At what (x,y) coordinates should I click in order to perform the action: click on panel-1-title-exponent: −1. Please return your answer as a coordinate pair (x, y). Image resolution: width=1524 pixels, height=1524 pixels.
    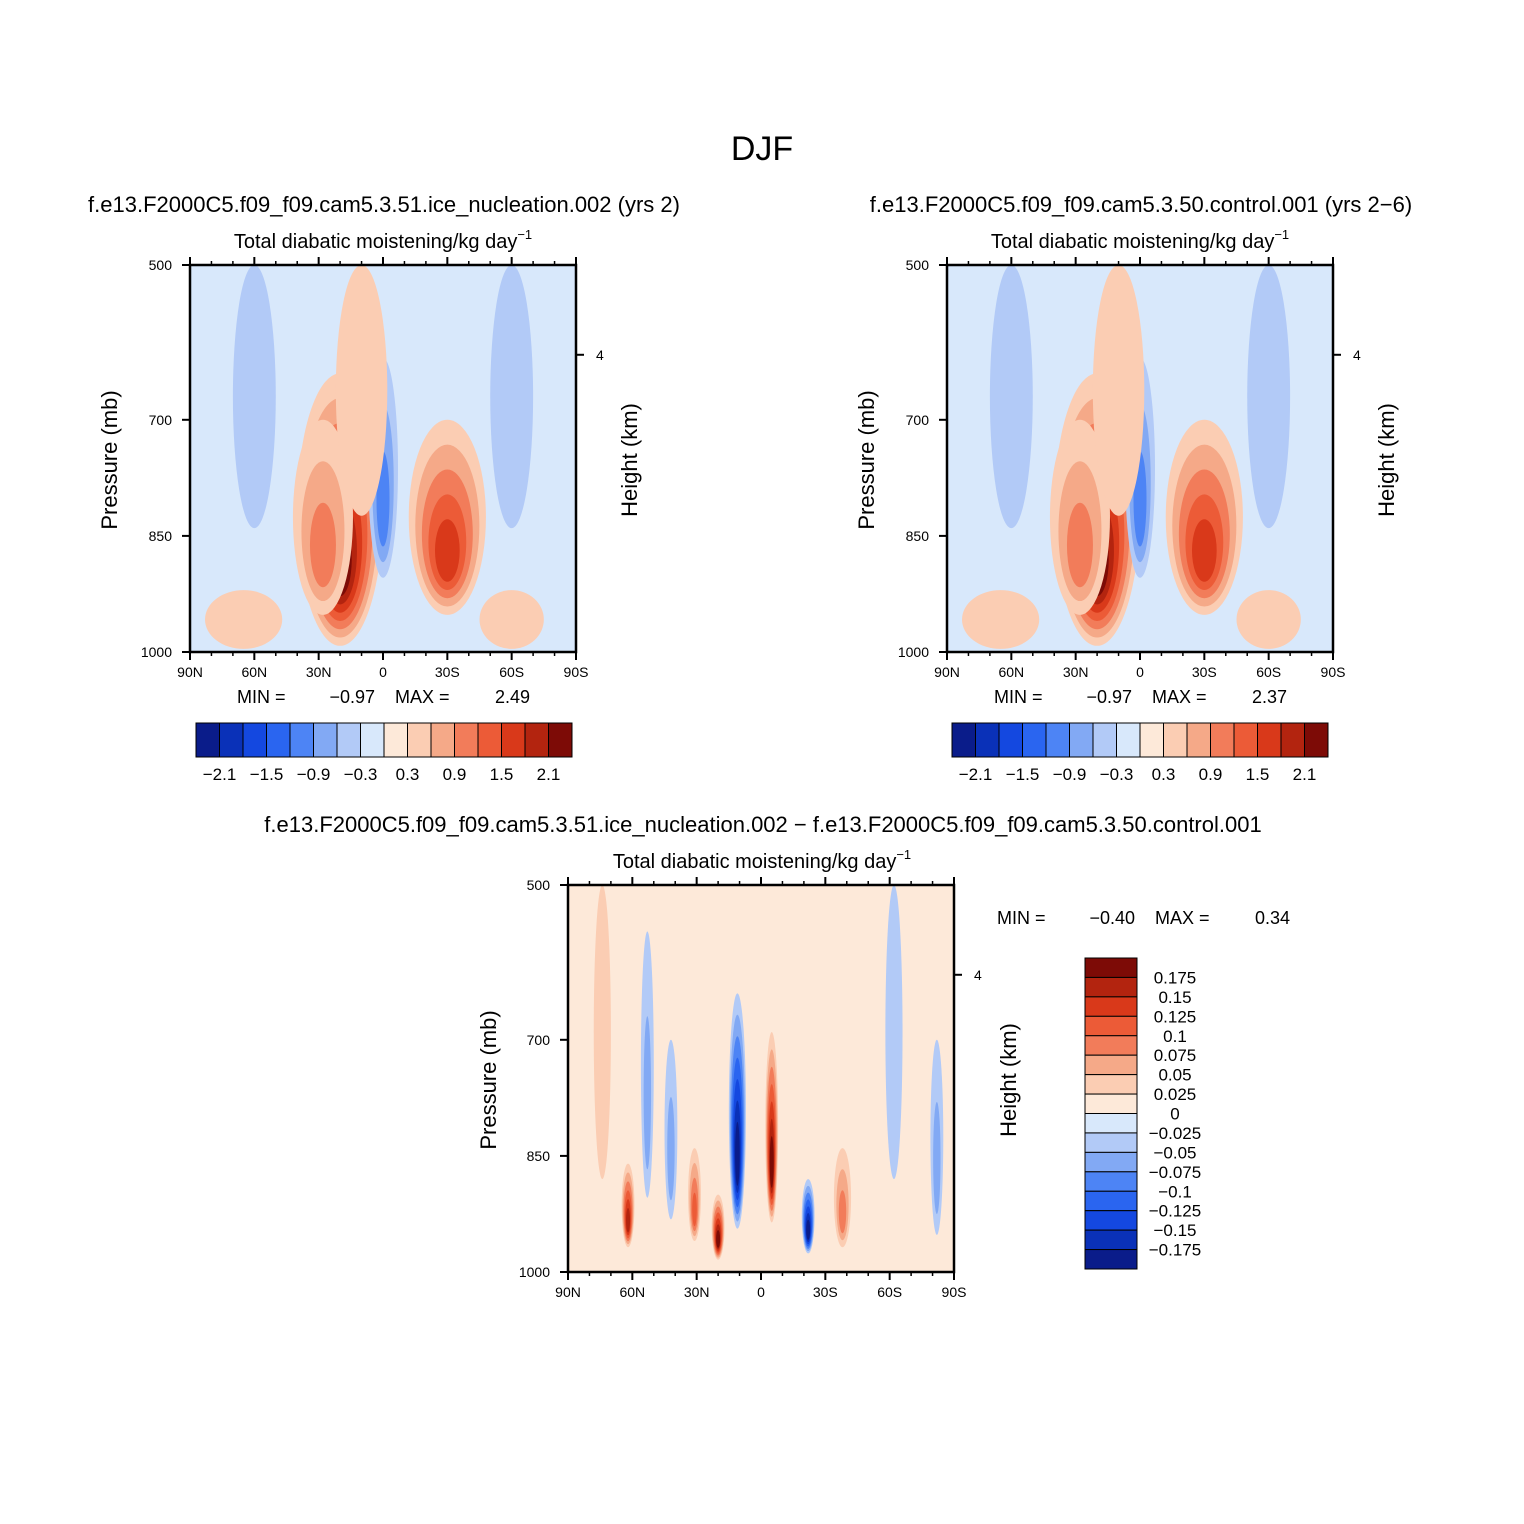
    Looking at the image, I should click on (524, 234).